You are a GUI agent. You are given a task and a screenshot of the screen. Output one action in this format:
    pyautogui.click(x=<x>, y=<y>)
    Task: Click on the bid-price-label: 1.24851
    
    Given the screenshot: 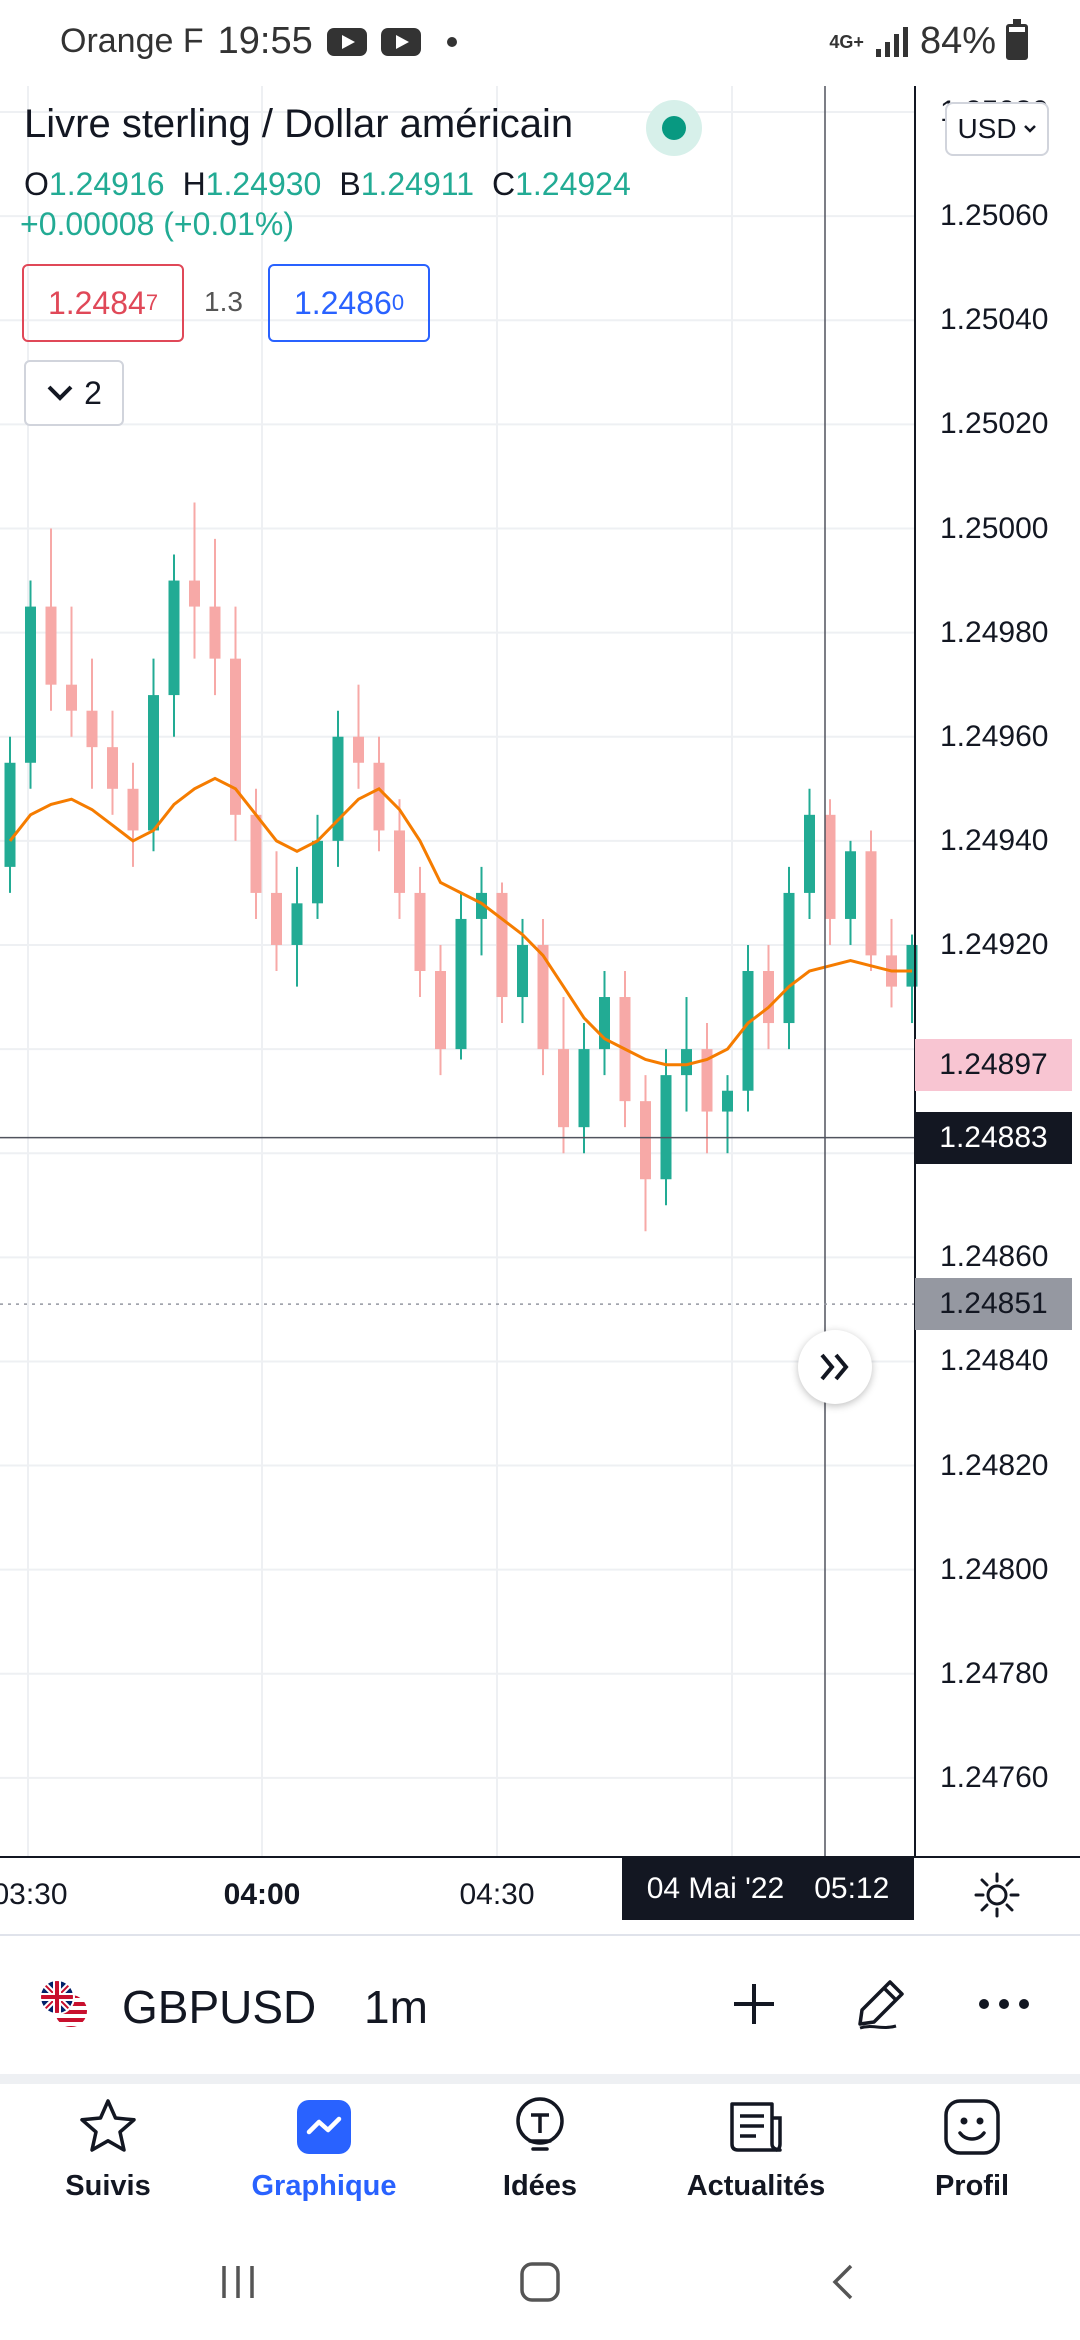 What is the action you would take?
    pyautogui.click(x=993, y=1304)
    